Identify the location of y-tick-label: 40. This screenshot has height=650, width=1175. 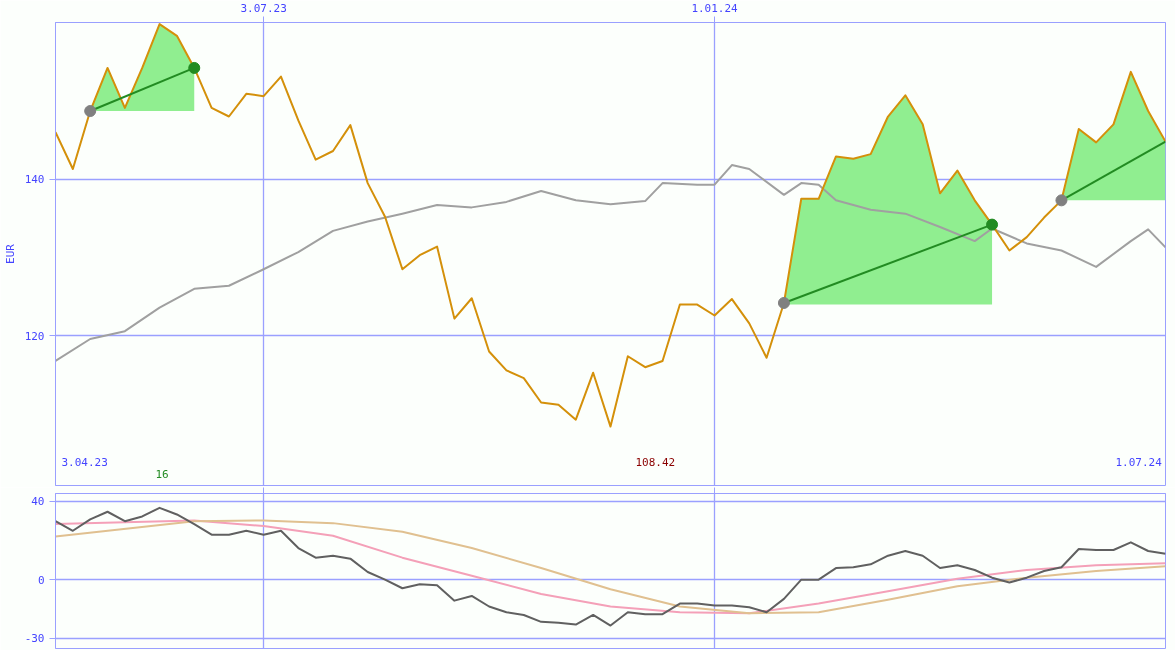
(38, 502).